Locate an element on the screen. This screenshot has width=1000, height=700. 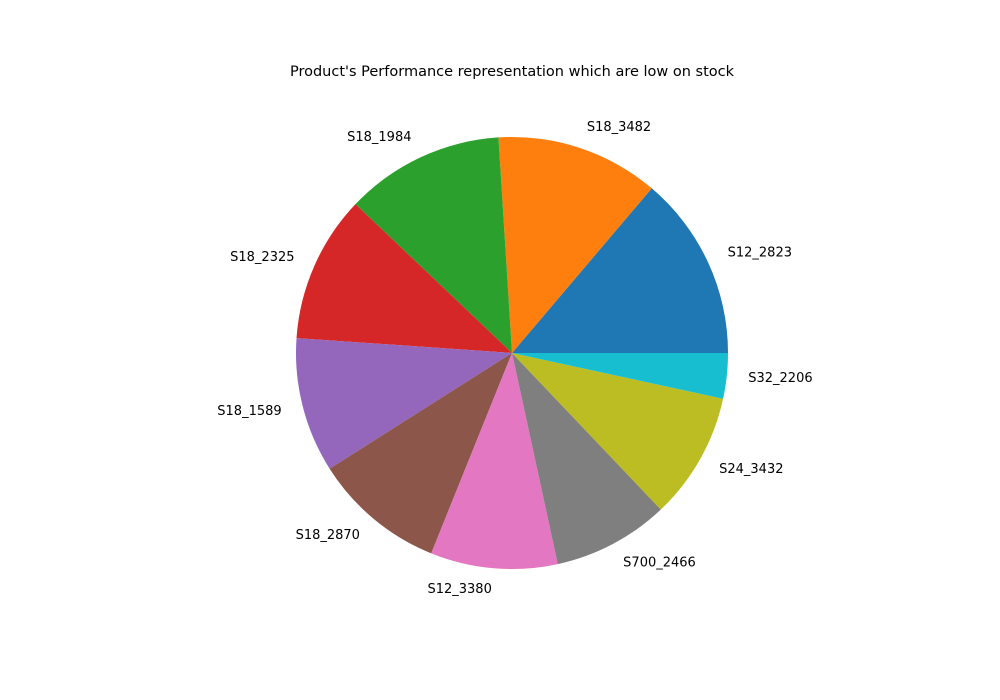
pie-label-s18-1984: S18_1984 is located at coordinates (379, 137).